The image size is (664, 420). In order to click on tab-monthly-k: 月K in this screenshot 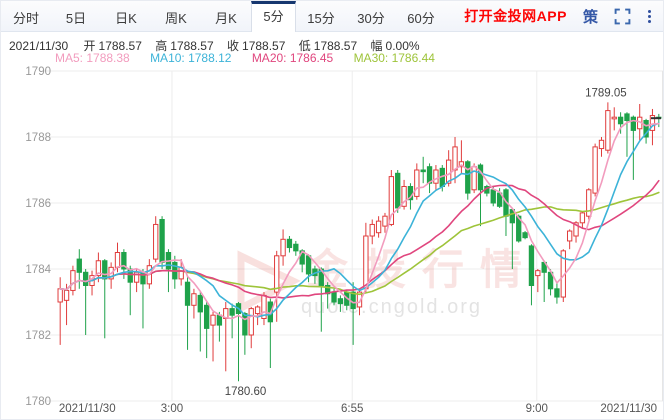, I will do `click(226, 18)`.